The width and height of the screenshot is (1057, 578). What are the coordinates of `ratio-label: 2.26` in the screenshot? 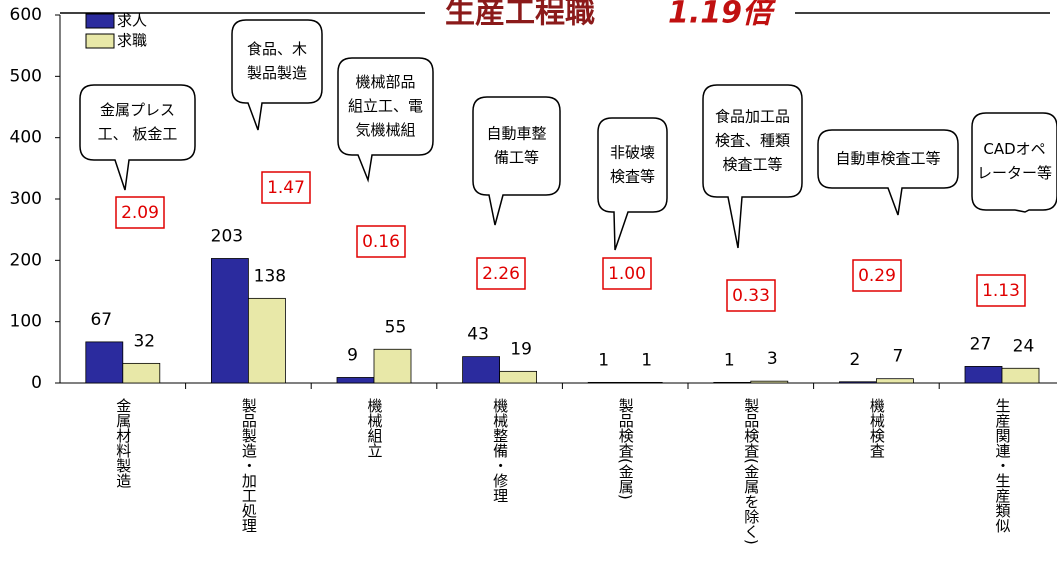 It's located at (501, 274).